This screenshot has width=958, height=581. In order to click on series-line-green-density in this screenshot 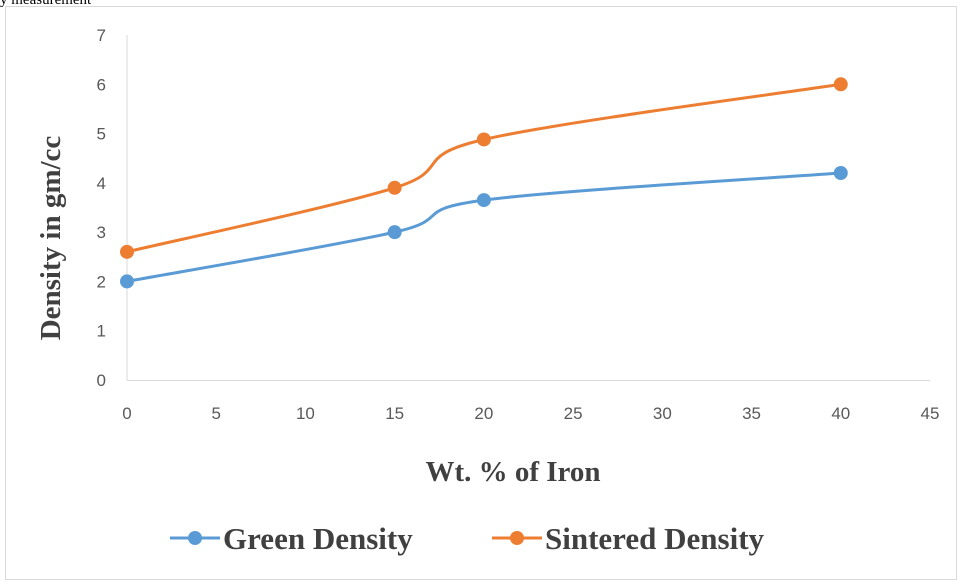, I will do `click(484, 227)`.